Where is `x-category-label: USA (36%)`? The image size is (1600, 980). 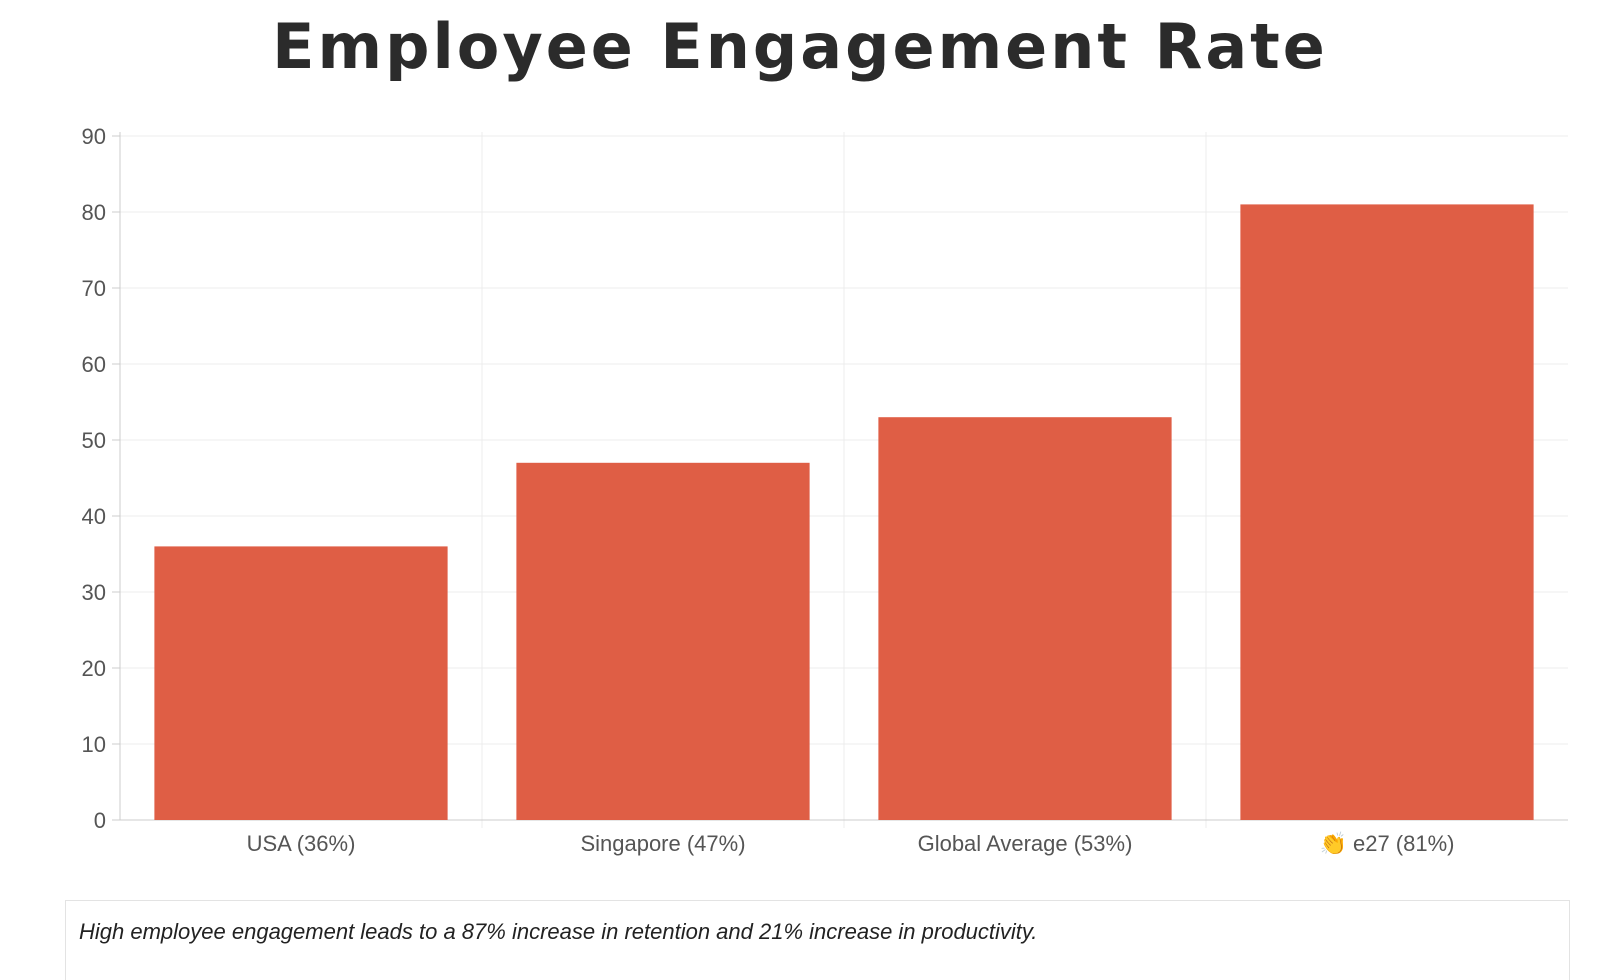
x-category-label: USA (36%) is located at coordinates (301, 843).